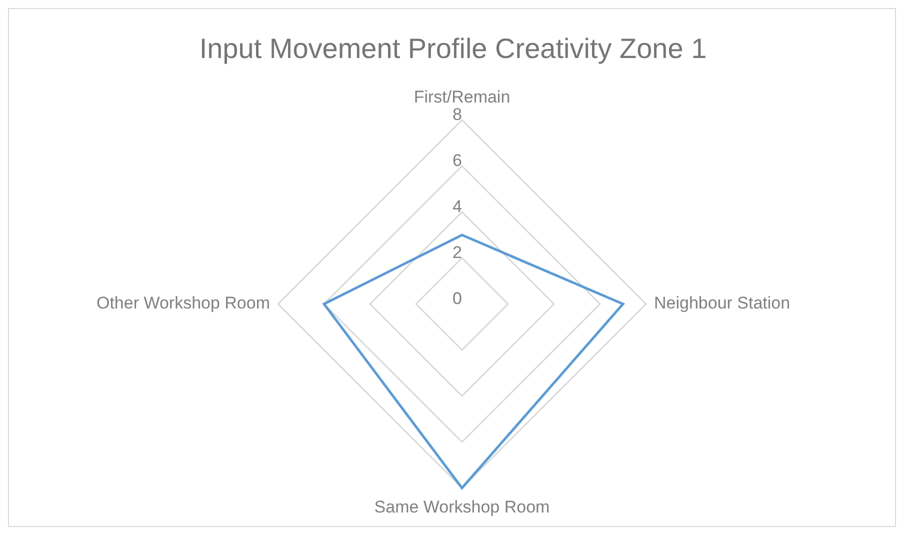 The image size is (904, 535). Describe the element at coordinates (457, 206) in the screenshot. I see `y-tick-label: 4` at that location.